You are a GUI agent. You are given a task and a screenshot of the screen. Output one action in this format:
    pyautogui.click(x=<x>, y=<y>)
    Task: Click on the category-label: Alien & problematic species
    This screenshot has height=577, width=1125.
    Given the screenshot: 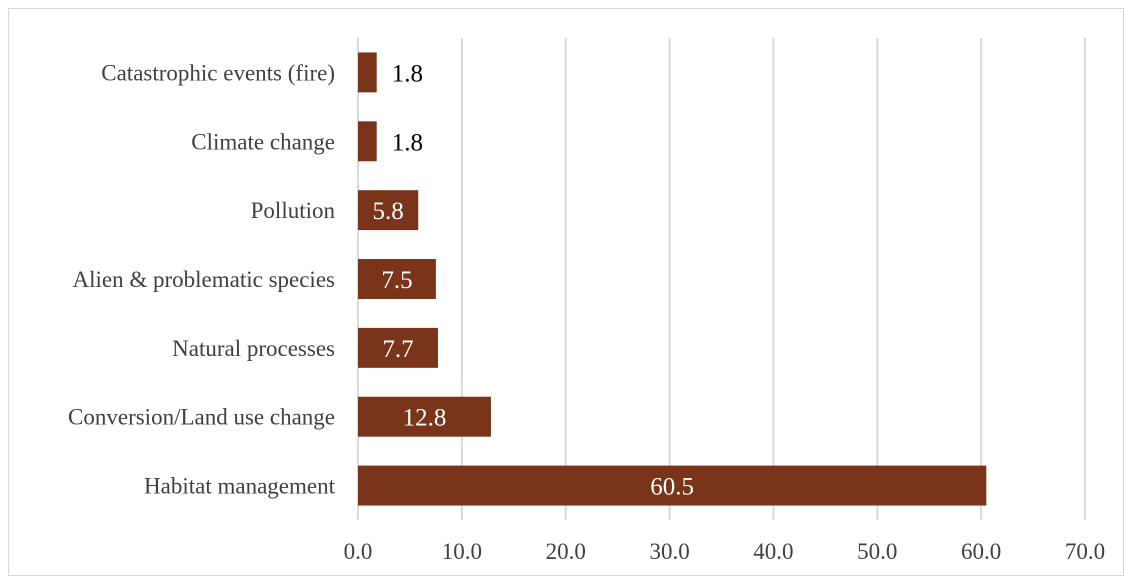 What is the action you would take?
    pyautogui.click(x=203, y=279)
    